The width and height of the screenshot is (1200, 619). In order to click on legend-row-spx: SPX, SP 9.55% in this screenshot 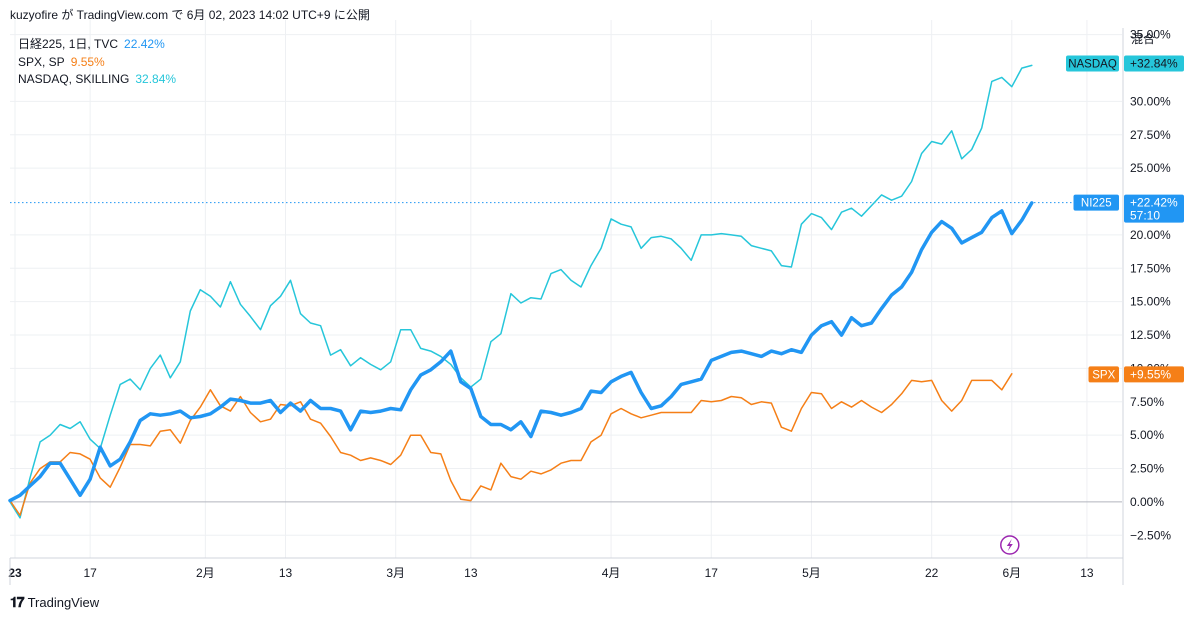, I will do `click(97, 63)`.